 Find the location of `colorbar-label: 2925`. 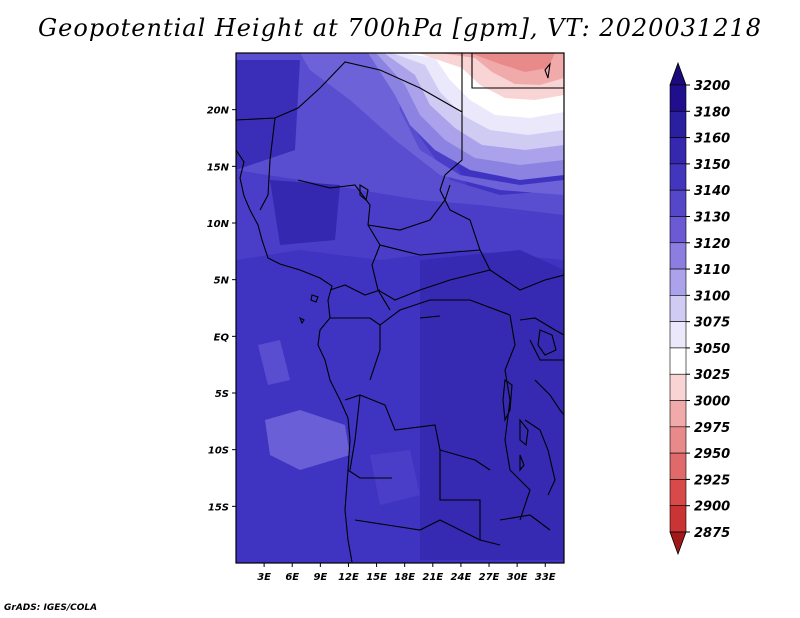

colorbar-label: 2925 is located at coordinates (712, 480).